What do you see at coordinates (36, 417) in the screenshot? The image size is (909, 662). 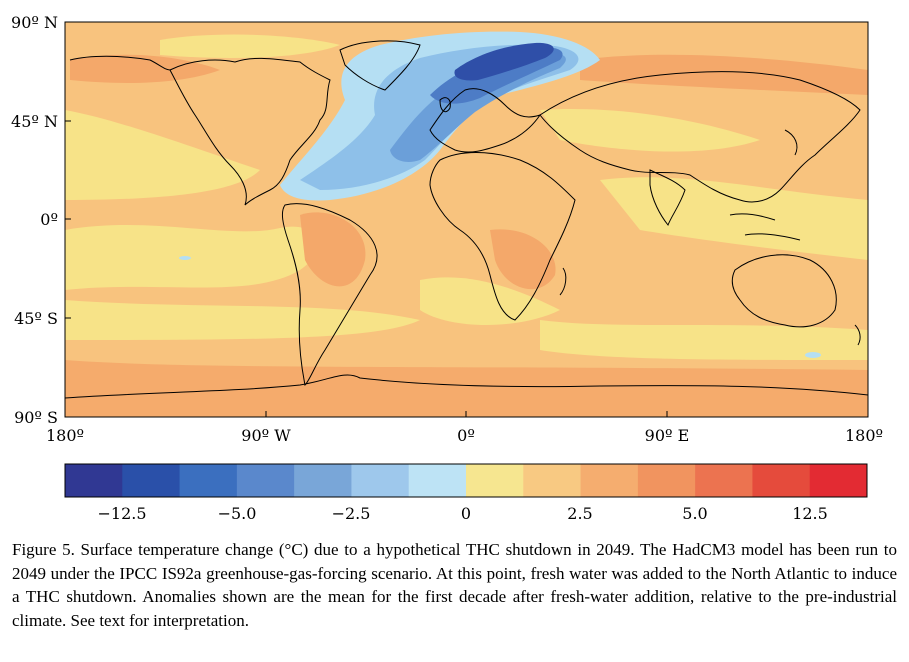 I see `lat-label-90s: 90º S` at bounding box center [36, 417].